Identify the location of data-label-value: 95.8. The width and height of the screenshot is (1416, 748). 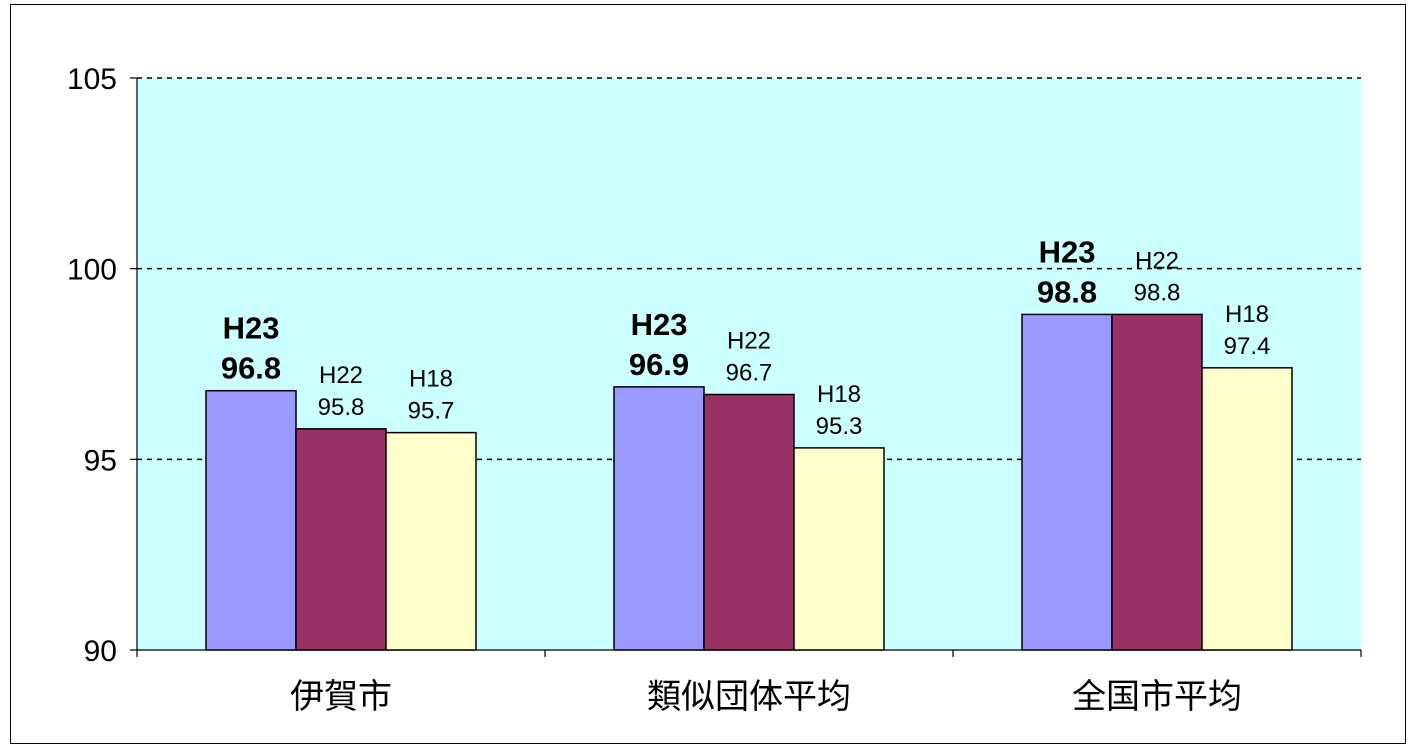
(341, 407).